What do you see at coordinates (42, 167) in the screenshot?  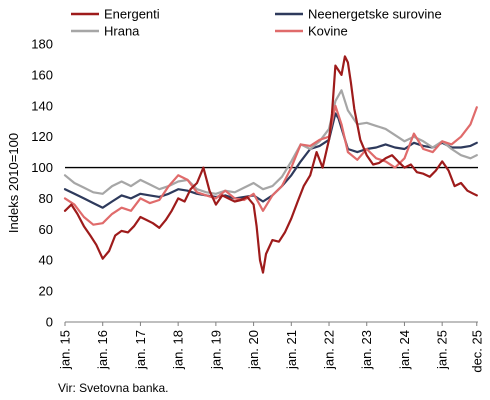 I see `y-tick-label: 100` at bounding box center [42, 167].